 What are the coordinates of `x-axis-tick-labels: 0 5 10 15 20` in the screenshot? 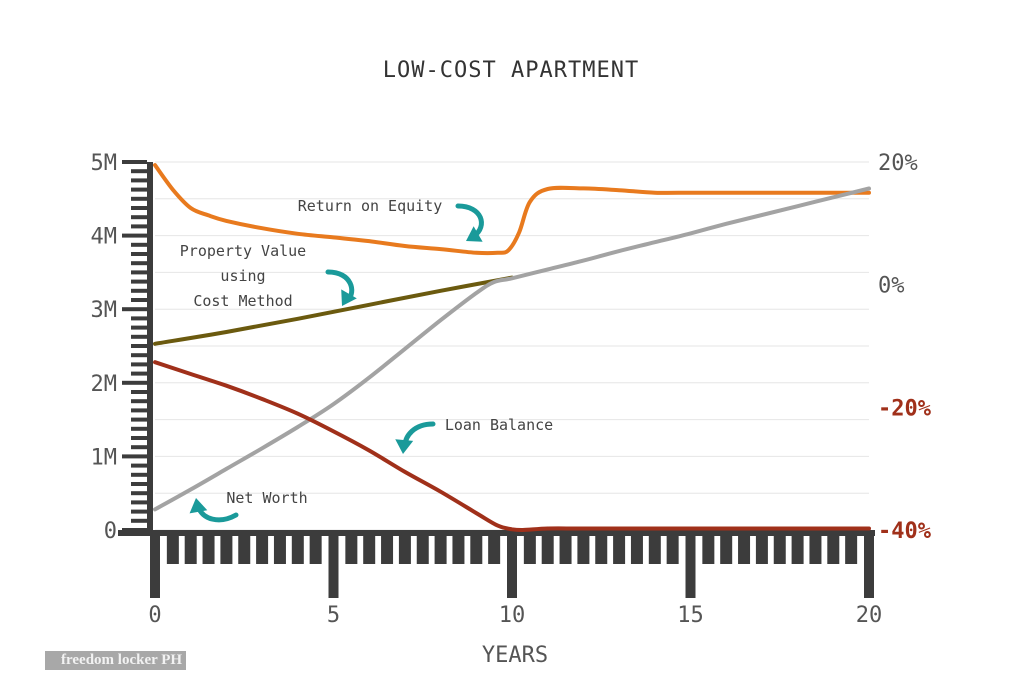 It's located at (515, 615).